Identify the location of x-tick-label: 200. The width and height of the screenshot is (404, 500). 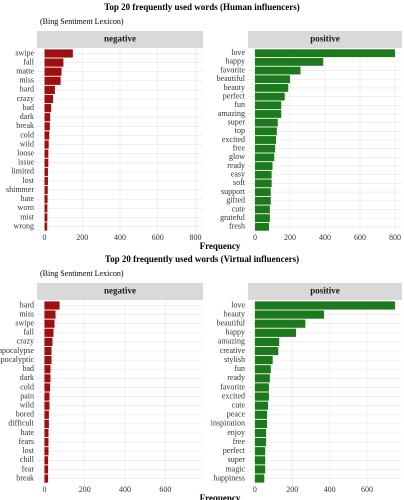
(85, 489).